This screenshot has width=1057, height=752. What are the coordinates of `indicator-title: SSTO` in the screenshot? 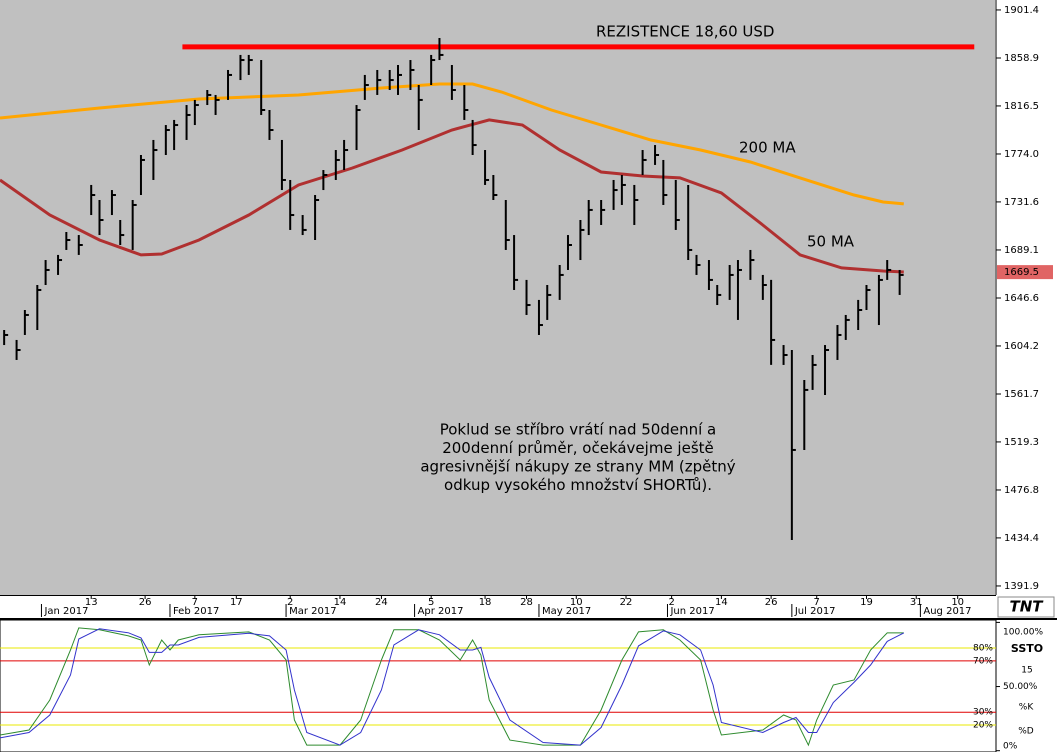 It's located at (1027, 648).